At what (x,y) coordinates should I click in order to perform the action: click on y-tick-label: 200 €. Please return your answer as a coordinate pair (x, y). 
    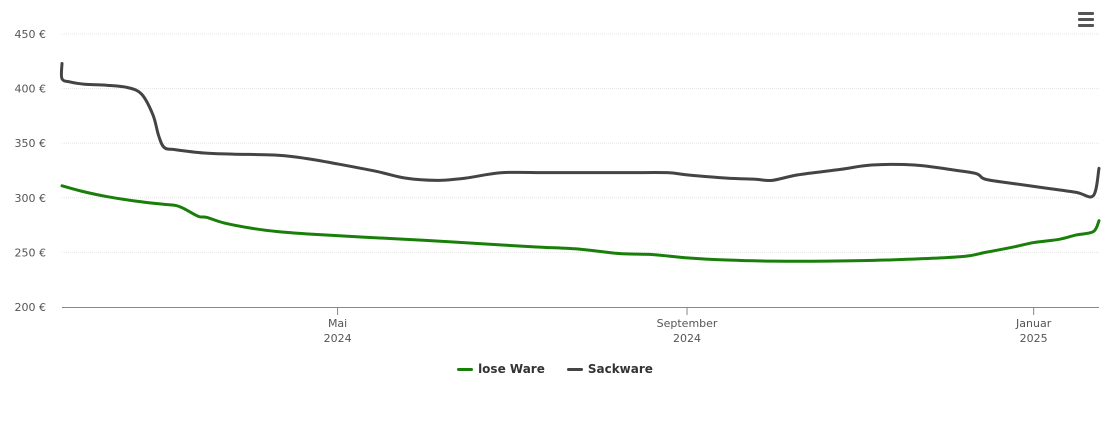
    Looking at the image, I should click on (31, 307).